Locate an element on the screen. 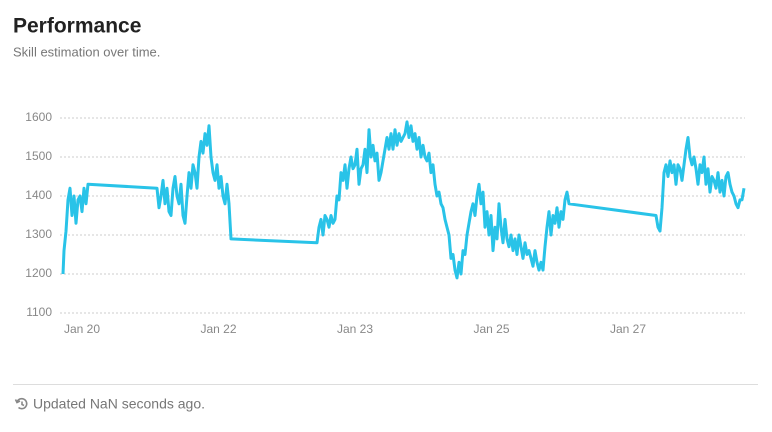 The image size is (772, 432). y-tick-label: 1400 is located at coordinates (38, 195).